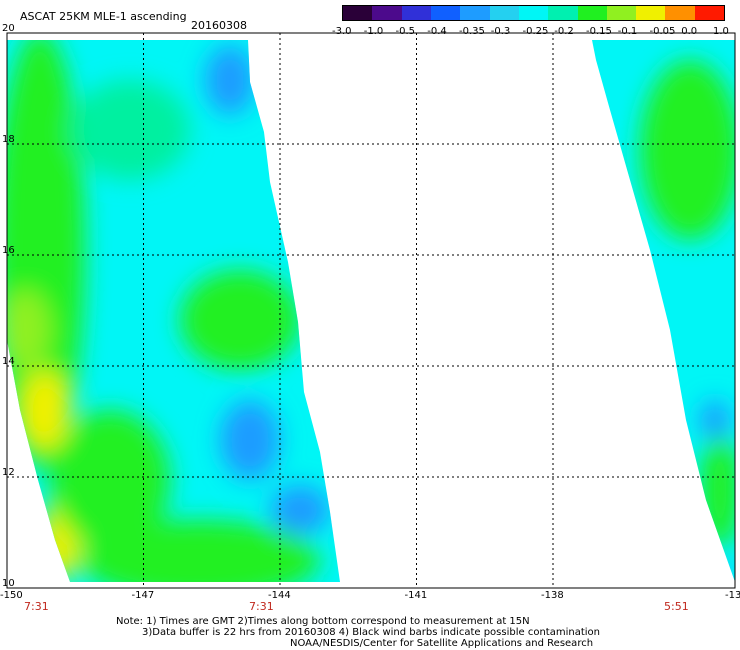  Describe the element at coordinates (8, 250) in the screenshot. I see `latitude-label: 16` at that location.